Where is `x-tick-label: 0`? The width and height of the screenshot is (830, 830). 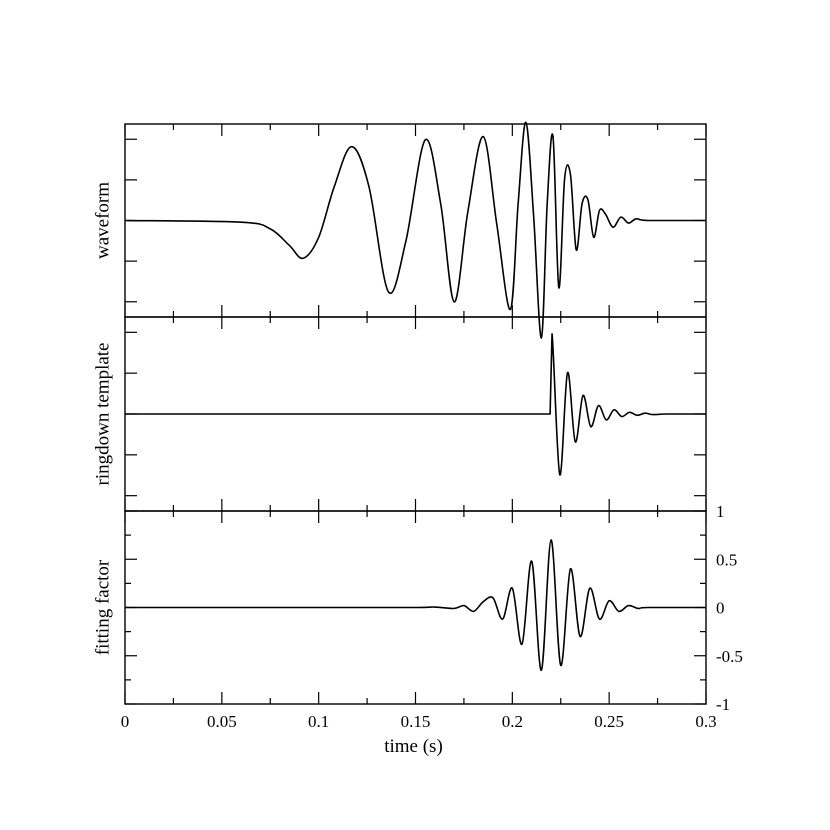 x-tick-label: 0 is located at coordinates (125, 721).